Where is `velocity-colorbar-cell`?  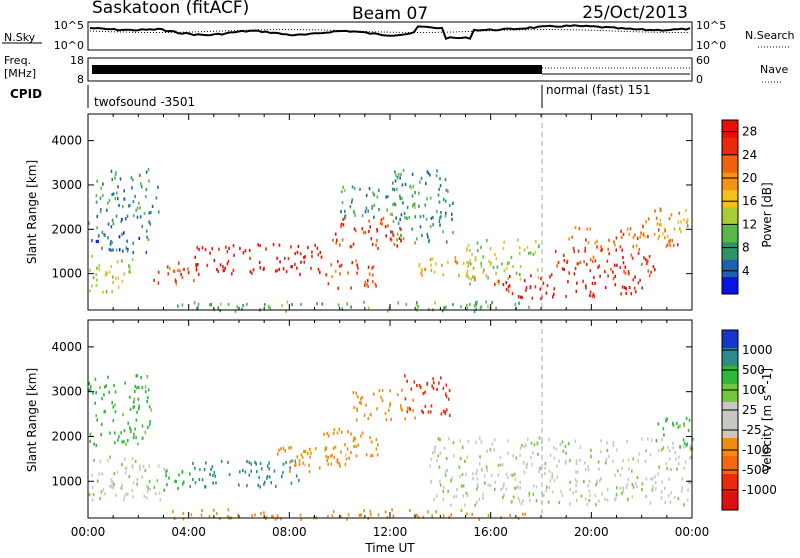 velocity-colorbar-cell is located at coordinates (730, 429).